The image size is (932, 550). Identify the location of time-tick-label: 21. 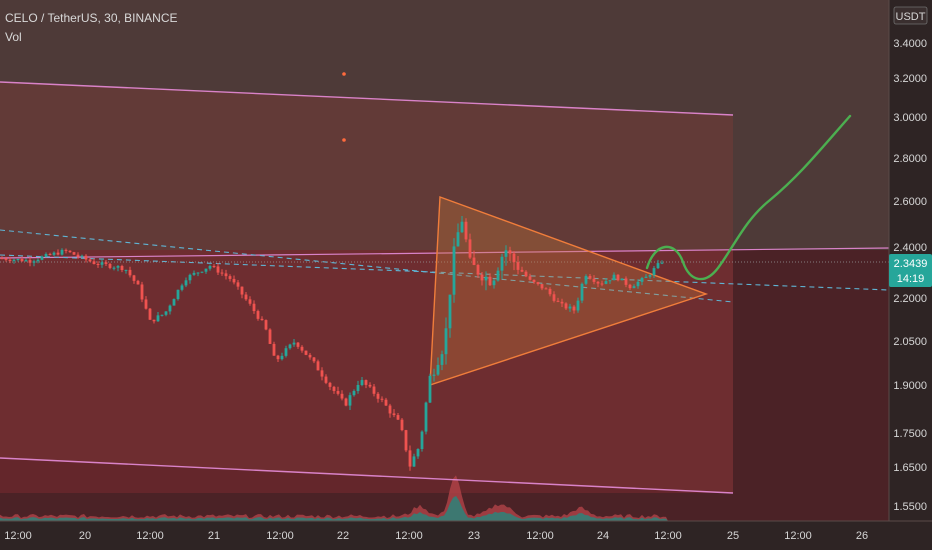
(214, 536).